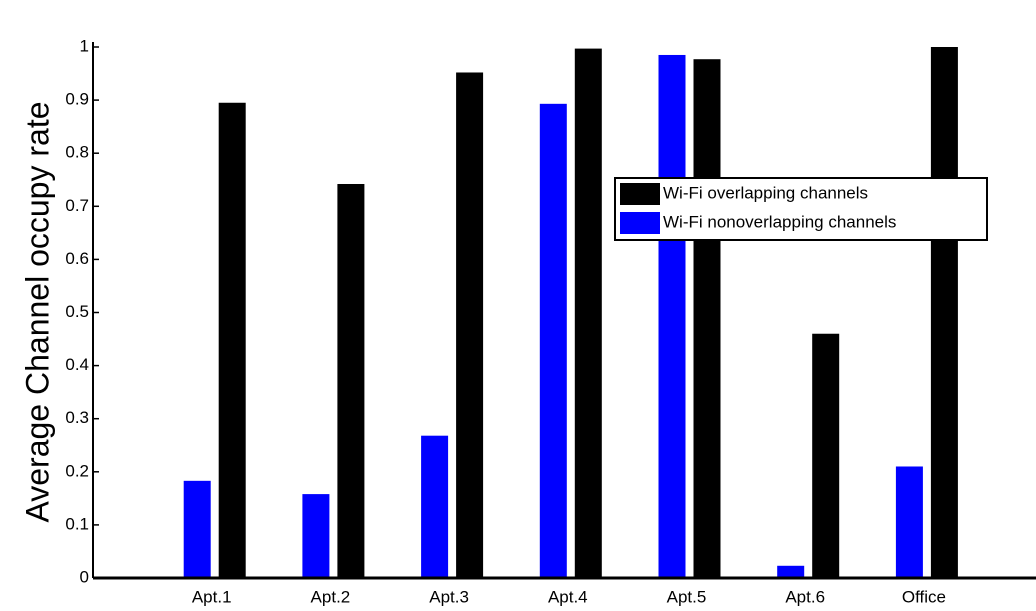  I want to click on y-tick-label: 0.8, so click(77, 152).